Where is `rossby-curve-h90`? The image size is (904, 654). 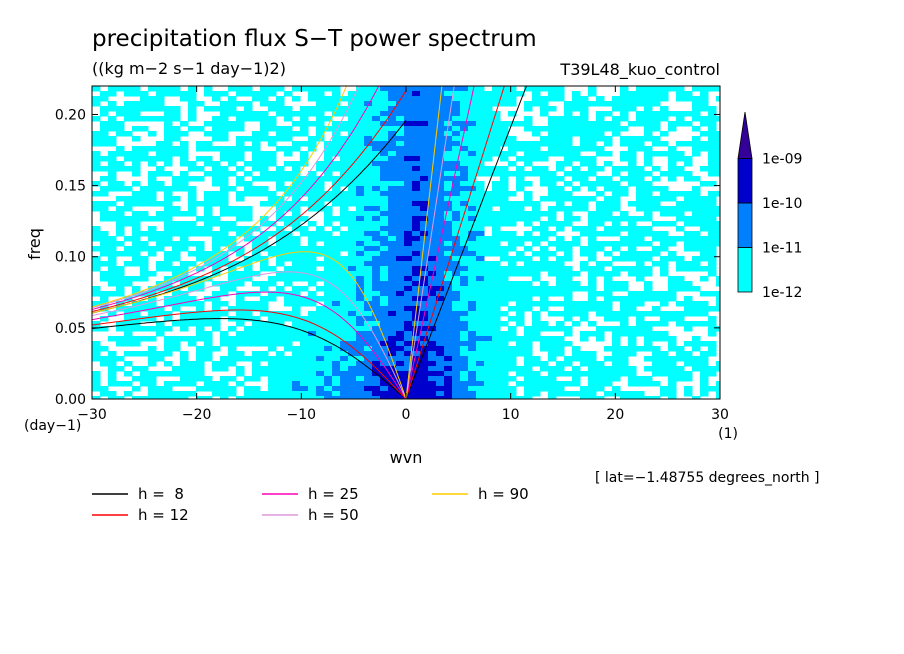 rossby-curve-h90 is located at coordinates (249, 325).